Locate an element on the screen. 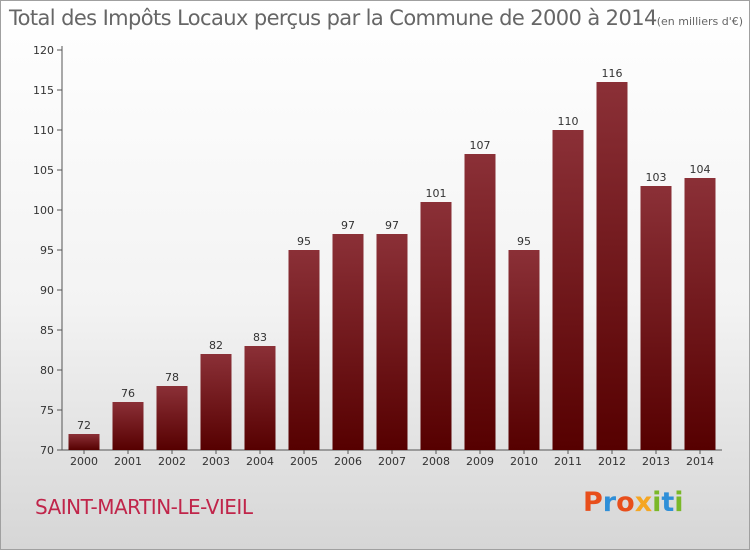  x-tick-label-2013: 2013 is located at coordinates (656, 461).